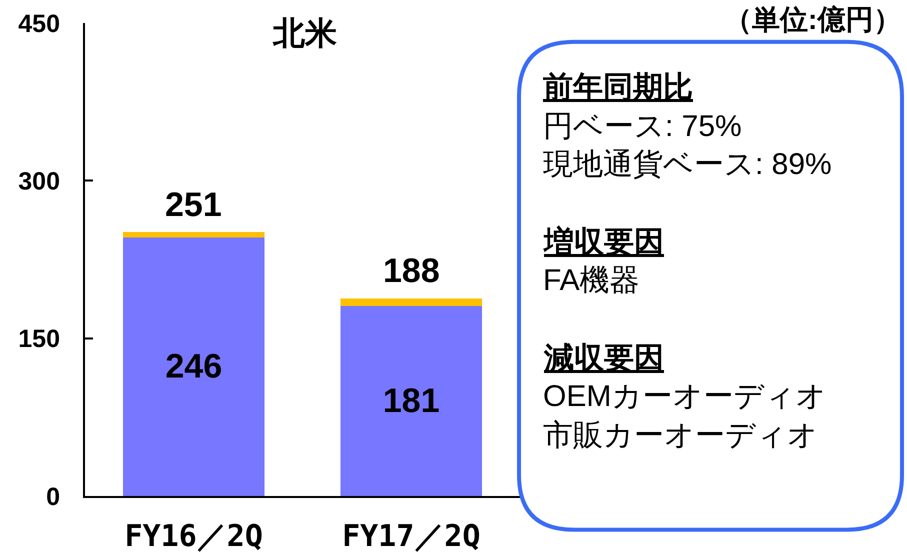  Describe the element at coordinates (39, 24) in the screenshot. I see `y-tick-label: 450` at that location.